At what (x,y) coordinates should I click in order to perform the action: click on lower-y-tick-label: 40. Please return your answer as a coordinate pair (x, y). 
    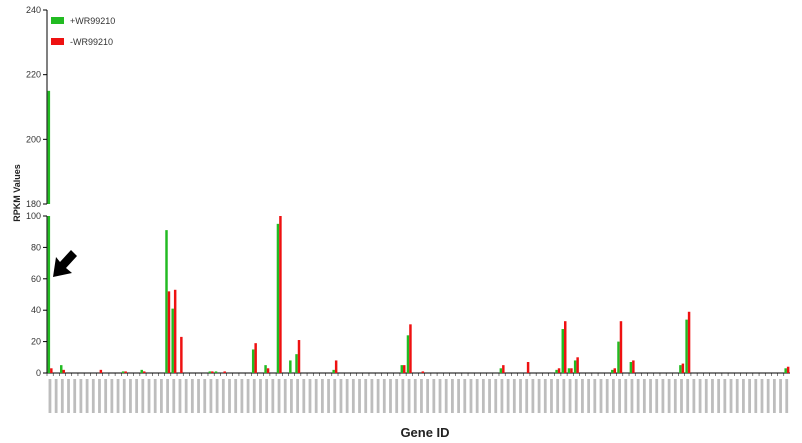
    Looking at the image, I should click on (36, 310).